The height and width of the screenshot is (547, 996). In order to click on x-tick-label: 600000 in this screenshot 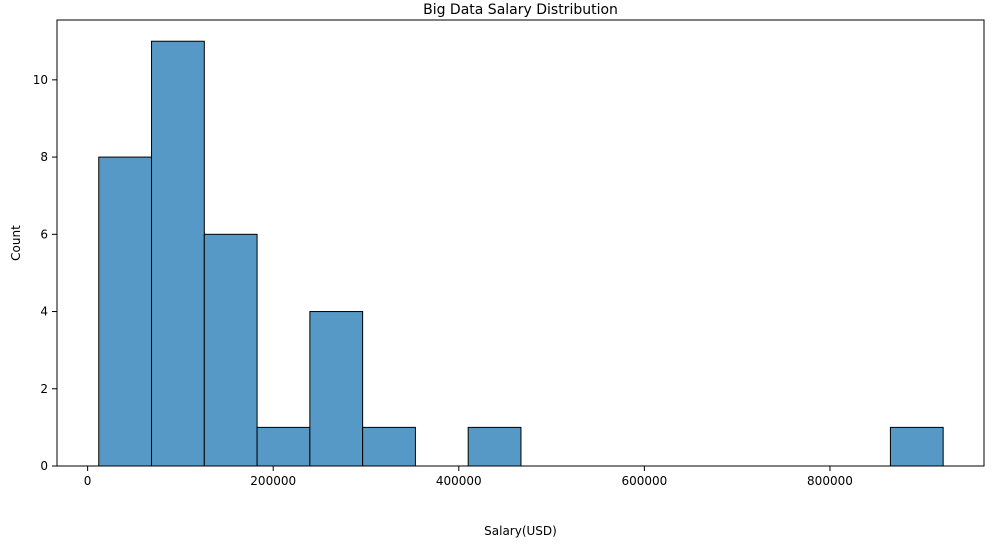, I will do `click(644, 481)`.